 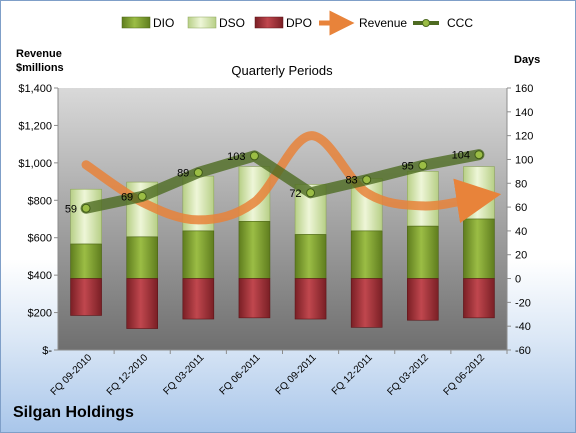 What do you see at coordinates (296, 374) in the screenshot?
I see `x-tick-label: FQ 09-2011` at bounding box center [296, 374].